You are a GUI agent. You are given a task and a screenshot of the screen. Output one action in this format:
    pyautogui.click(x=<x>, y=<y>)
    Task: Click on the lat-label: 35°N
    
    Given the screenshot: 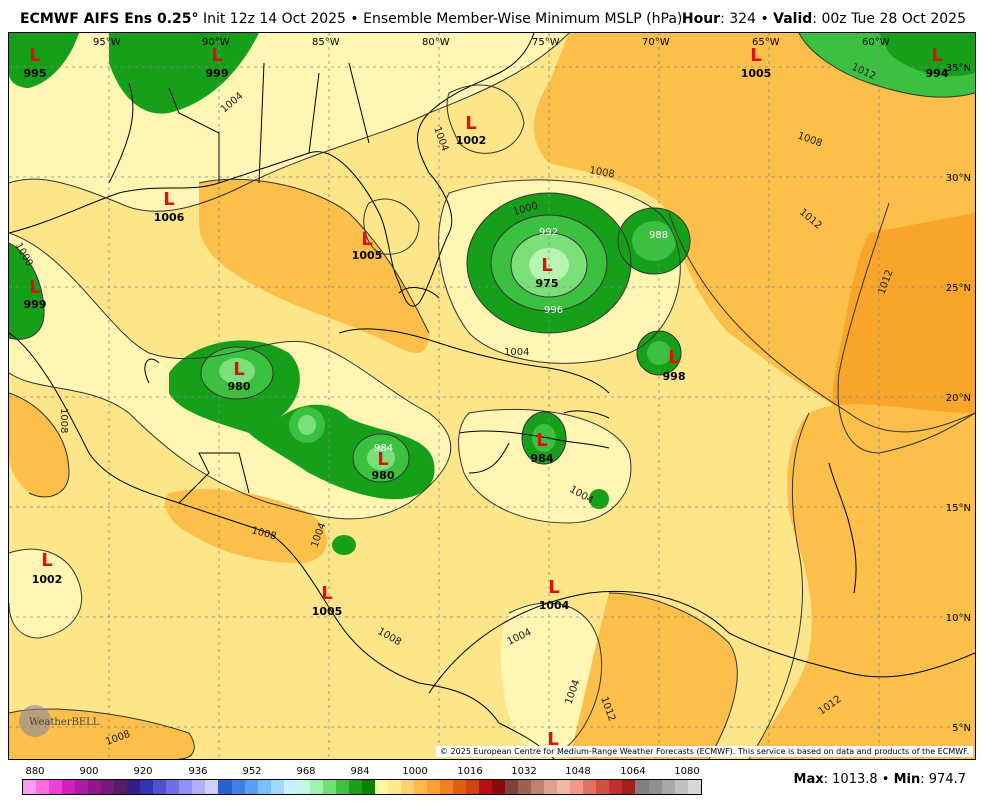 What is the action you would take?
    pyautogui.click(x=958, y=68)
    